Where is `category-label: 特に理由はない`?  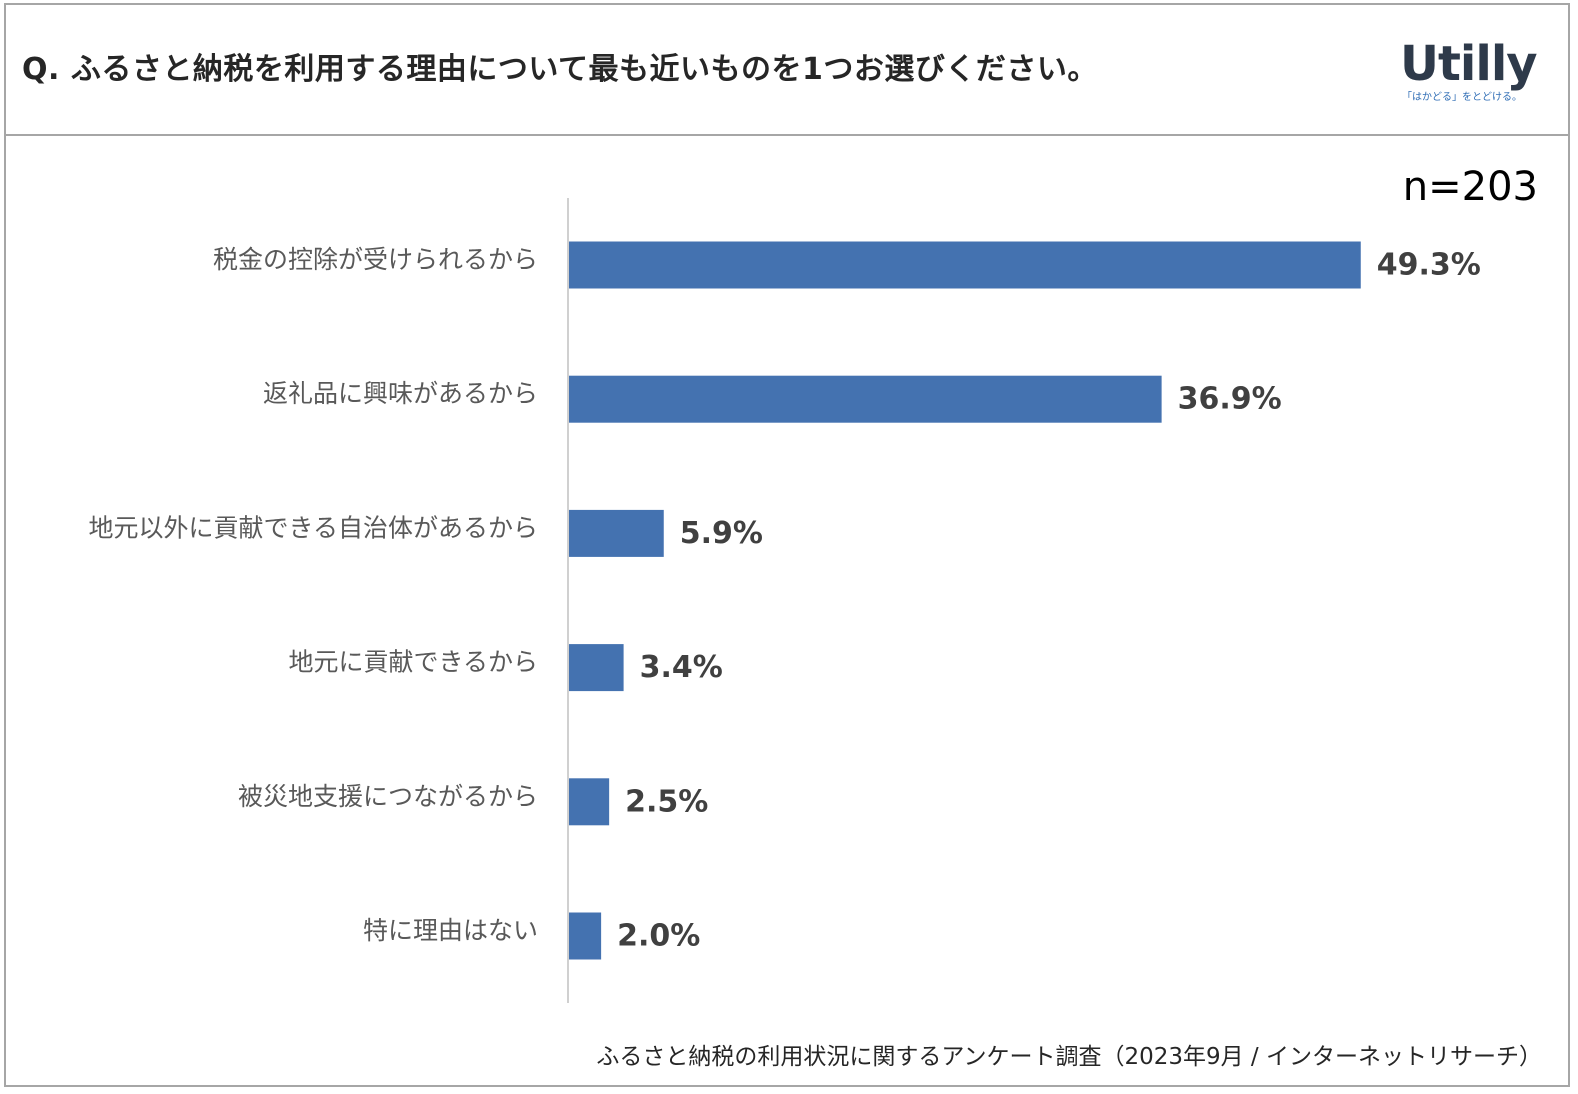 category-label: 特に理由はない is located at coordinates (450, 930).